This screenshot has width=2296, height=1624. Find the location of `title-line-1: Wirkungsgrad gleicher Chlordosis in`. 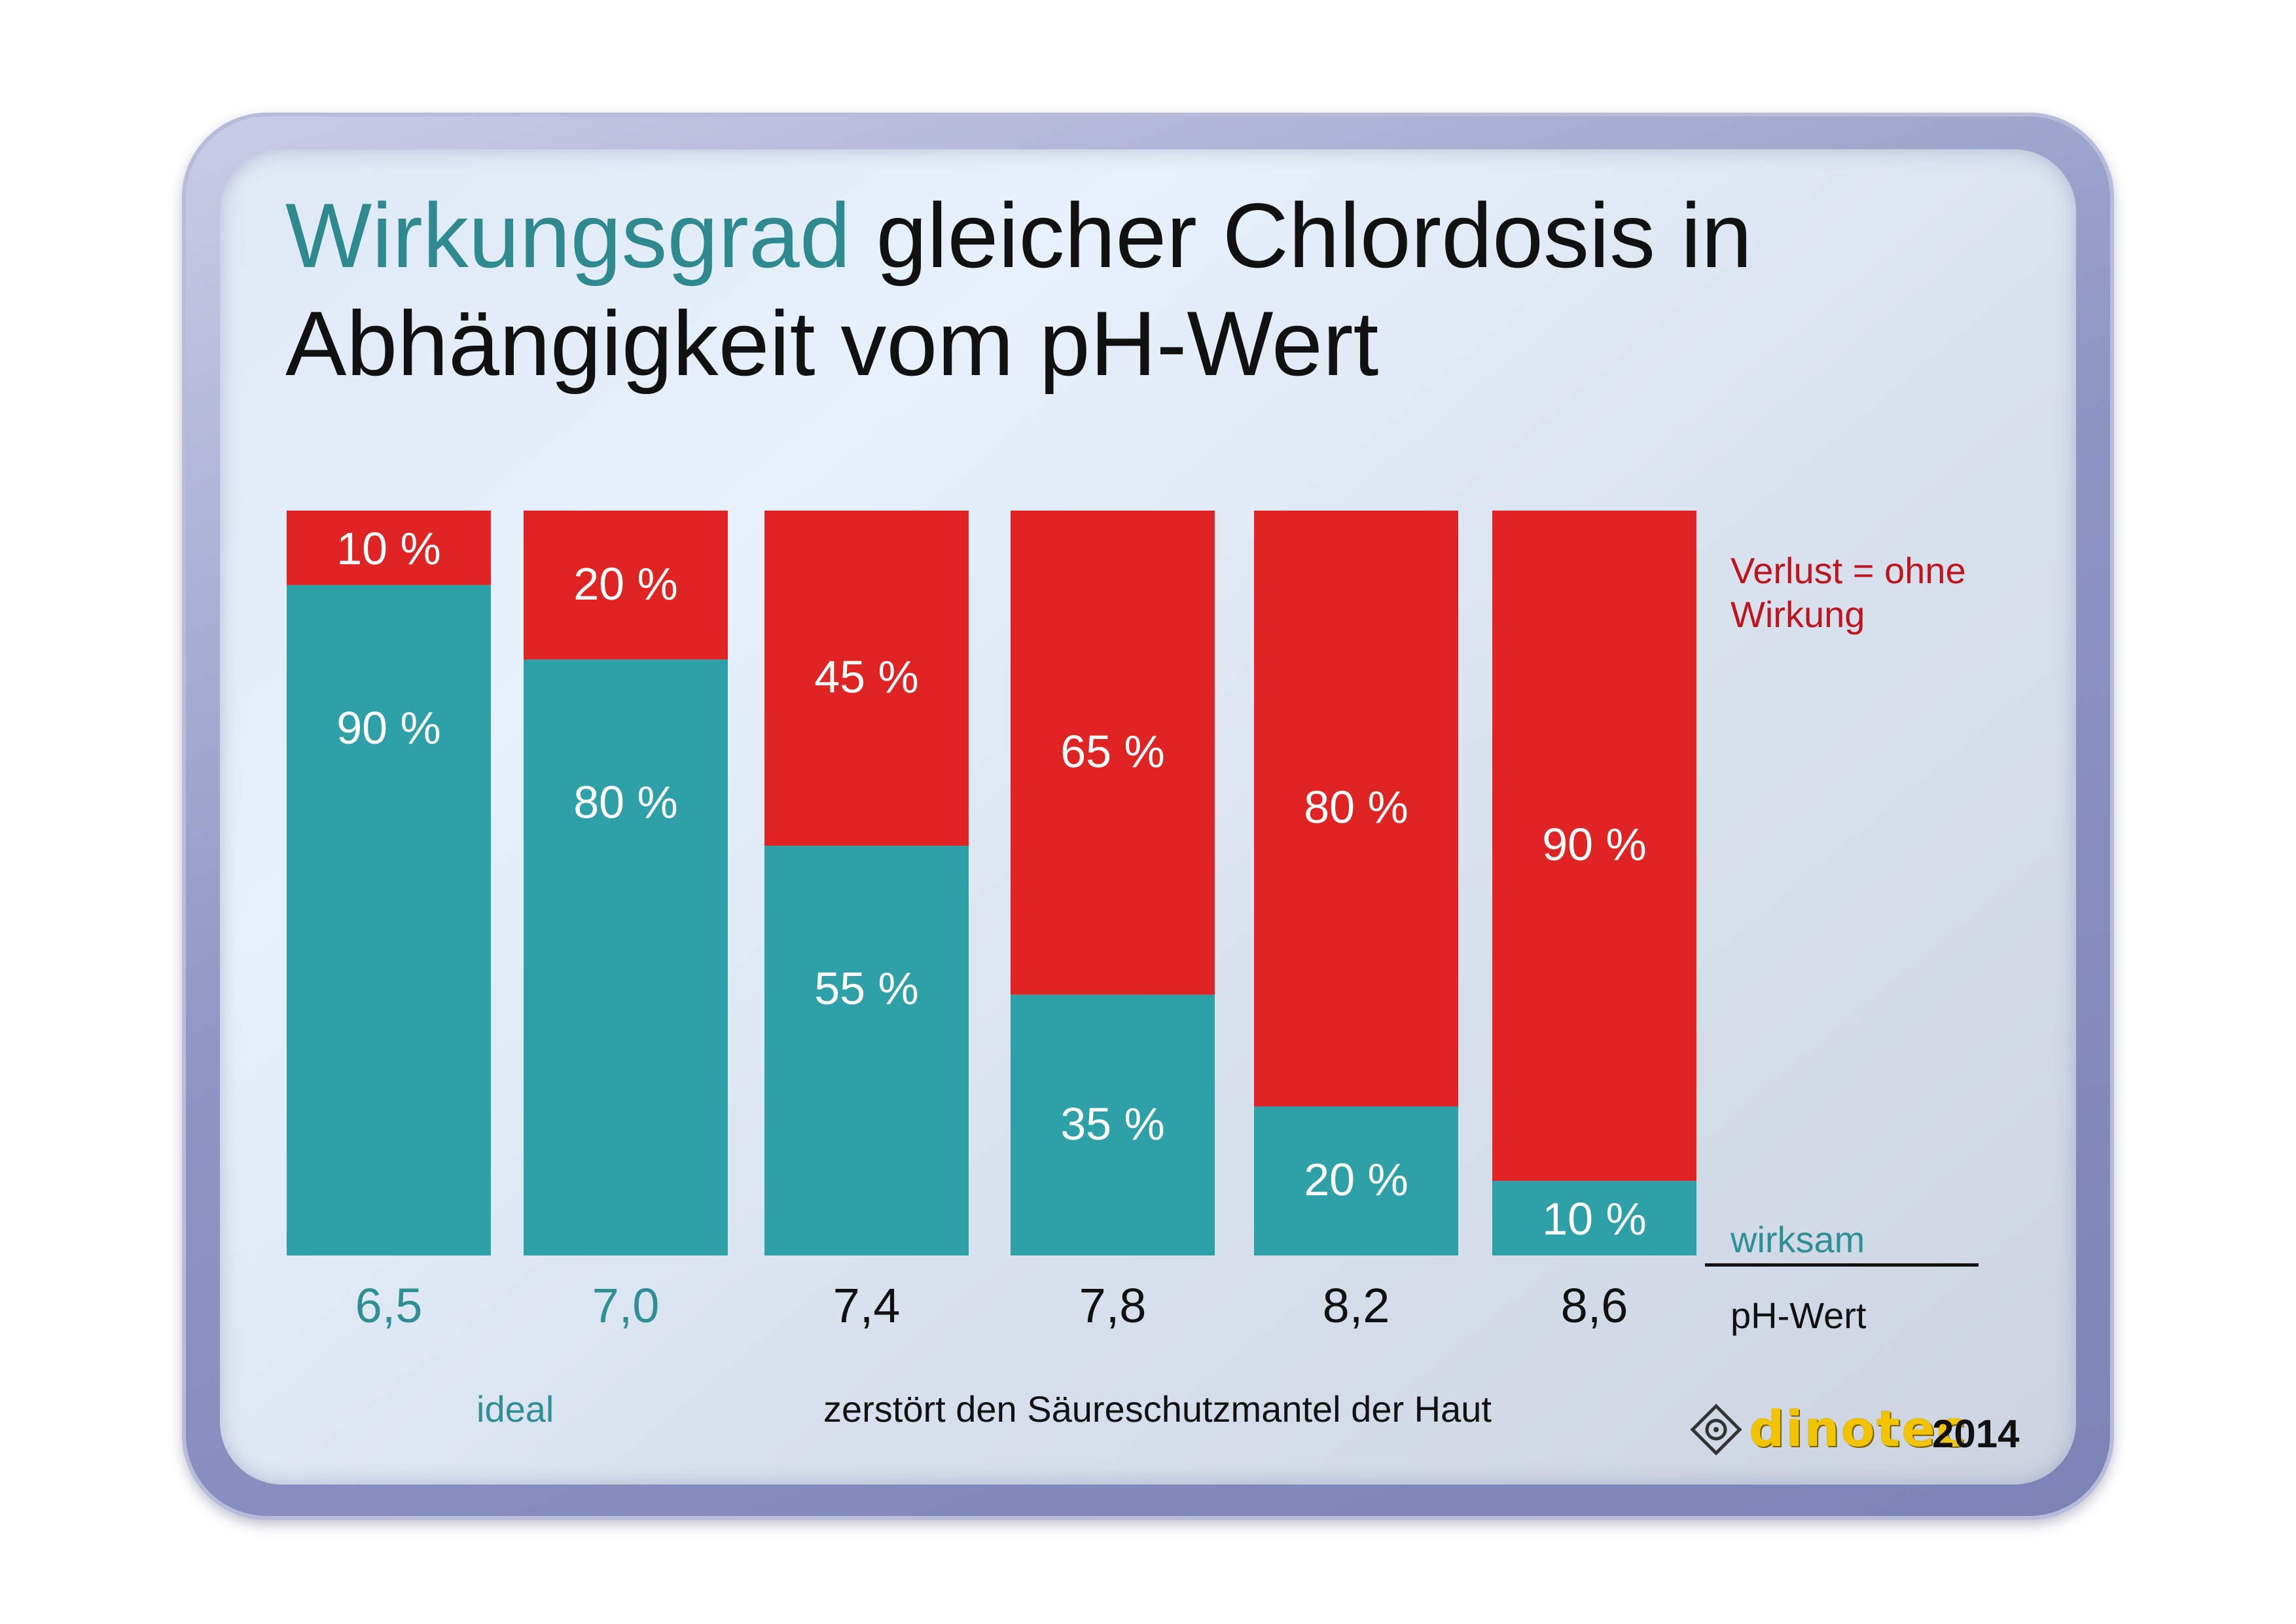

title-line-1: Wirkungsgrad gleicher Chlordosis in is located at coordinates (1019, 235).